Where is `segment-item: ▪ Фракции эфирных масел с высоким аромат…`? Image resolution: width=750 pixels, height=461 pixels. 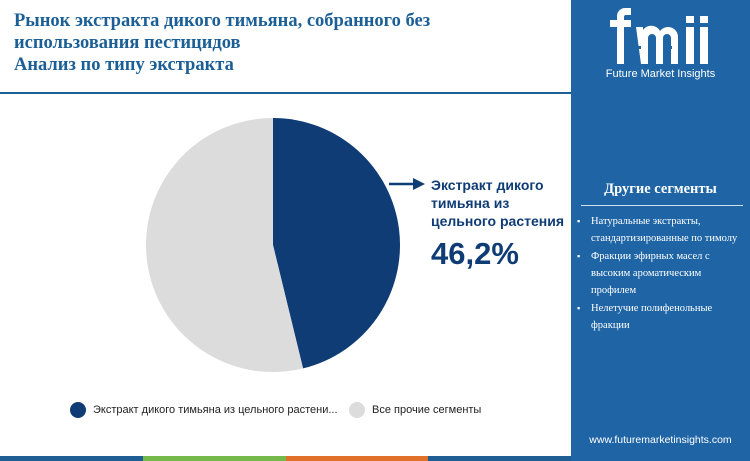 segment-item: ▪ Фракции эфирных масел с высоким аромат… is located at coordinates (661, 273).